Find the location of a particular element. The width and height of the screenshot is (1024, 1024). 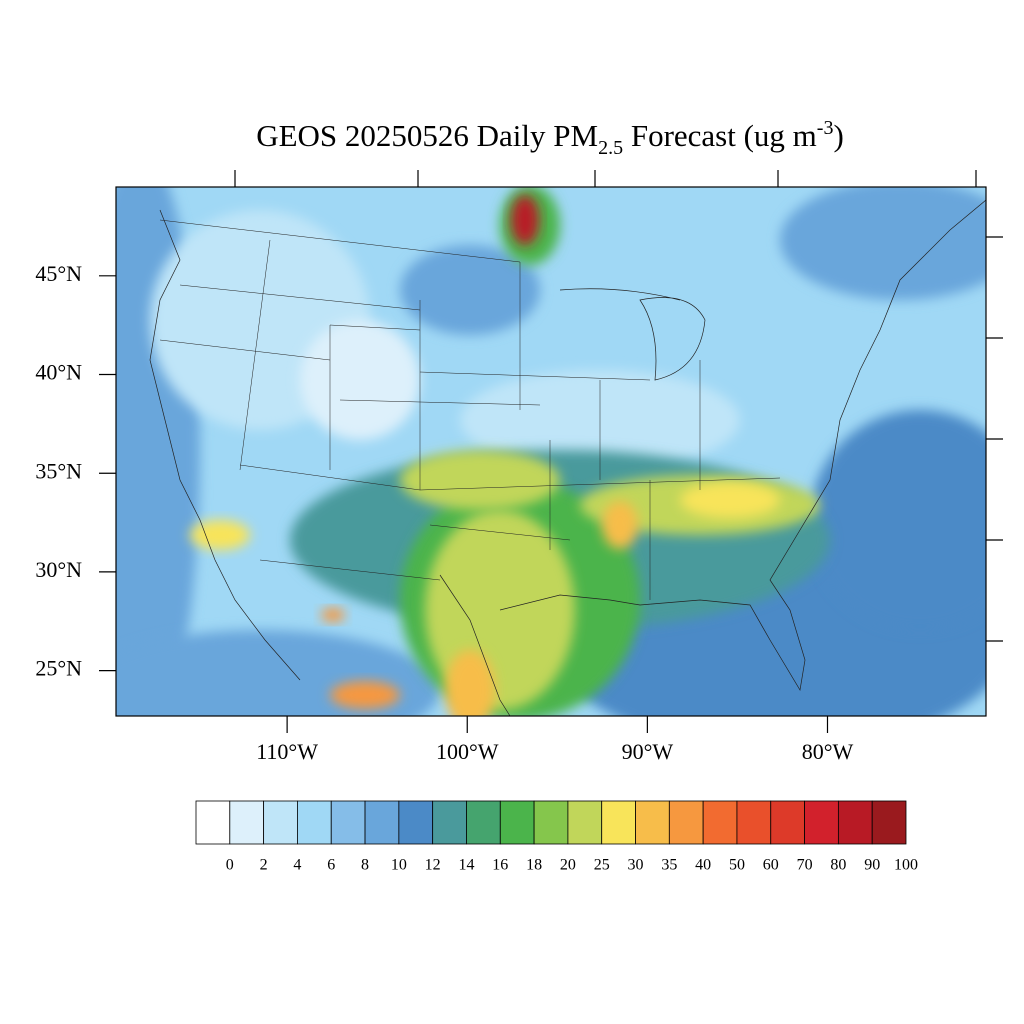

great-lakes is located at coordinates (632, 334).